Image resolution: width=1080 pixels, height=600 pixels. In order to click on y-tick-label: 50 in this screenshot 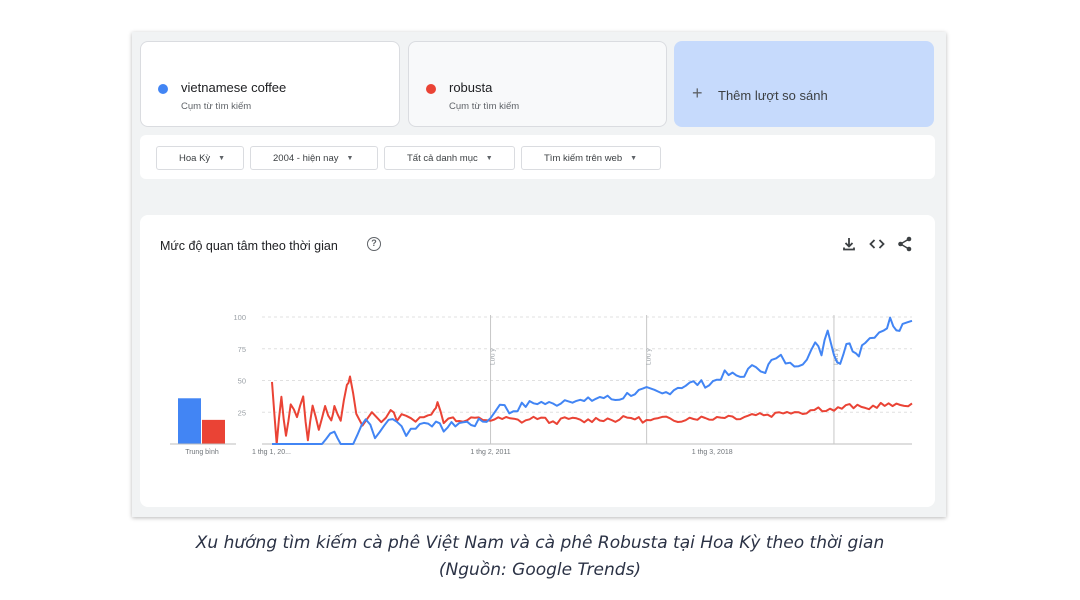, I will do `click(242, 381)`.